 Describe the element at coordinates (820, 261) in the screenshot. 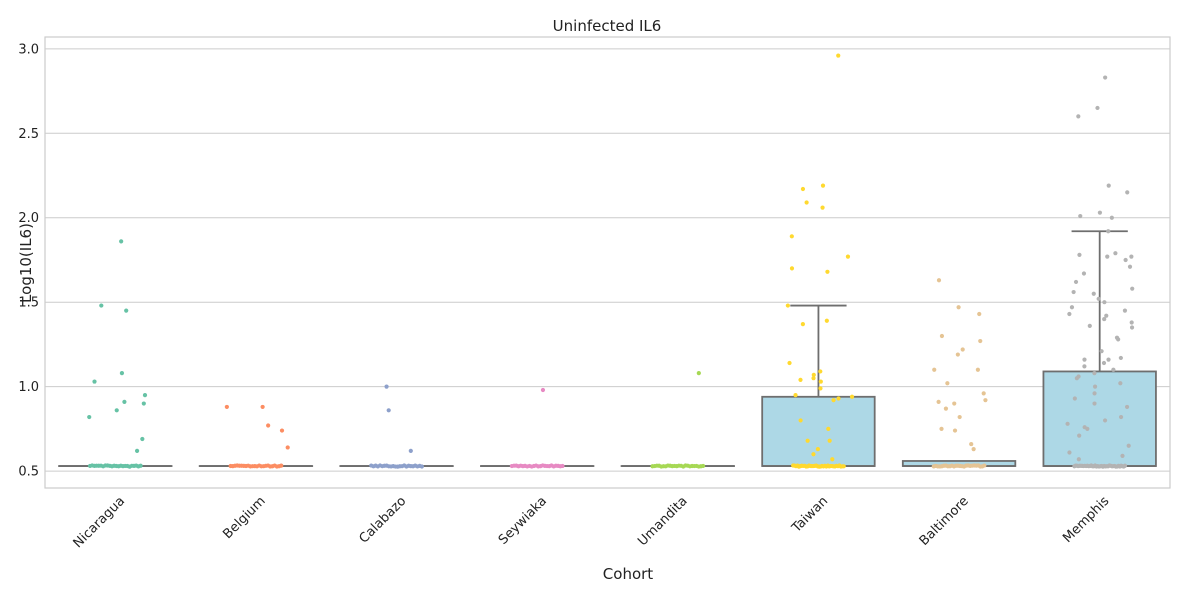

I see `points-taiwan` at that location.